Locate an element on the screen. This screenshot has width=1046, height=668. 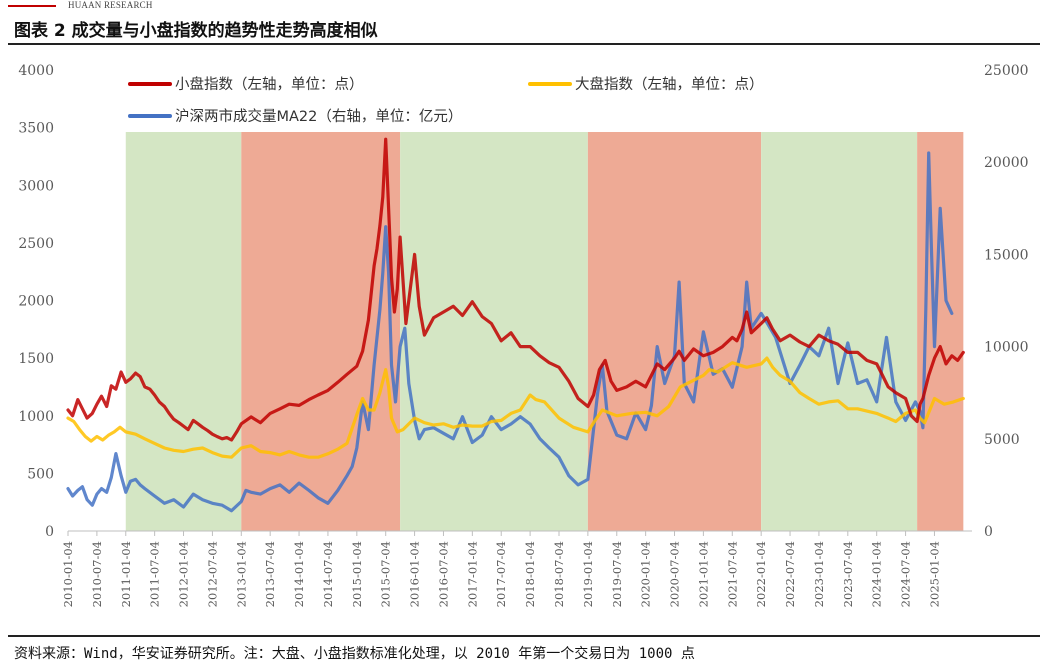
top-rule is located at coordinates (524, 44).